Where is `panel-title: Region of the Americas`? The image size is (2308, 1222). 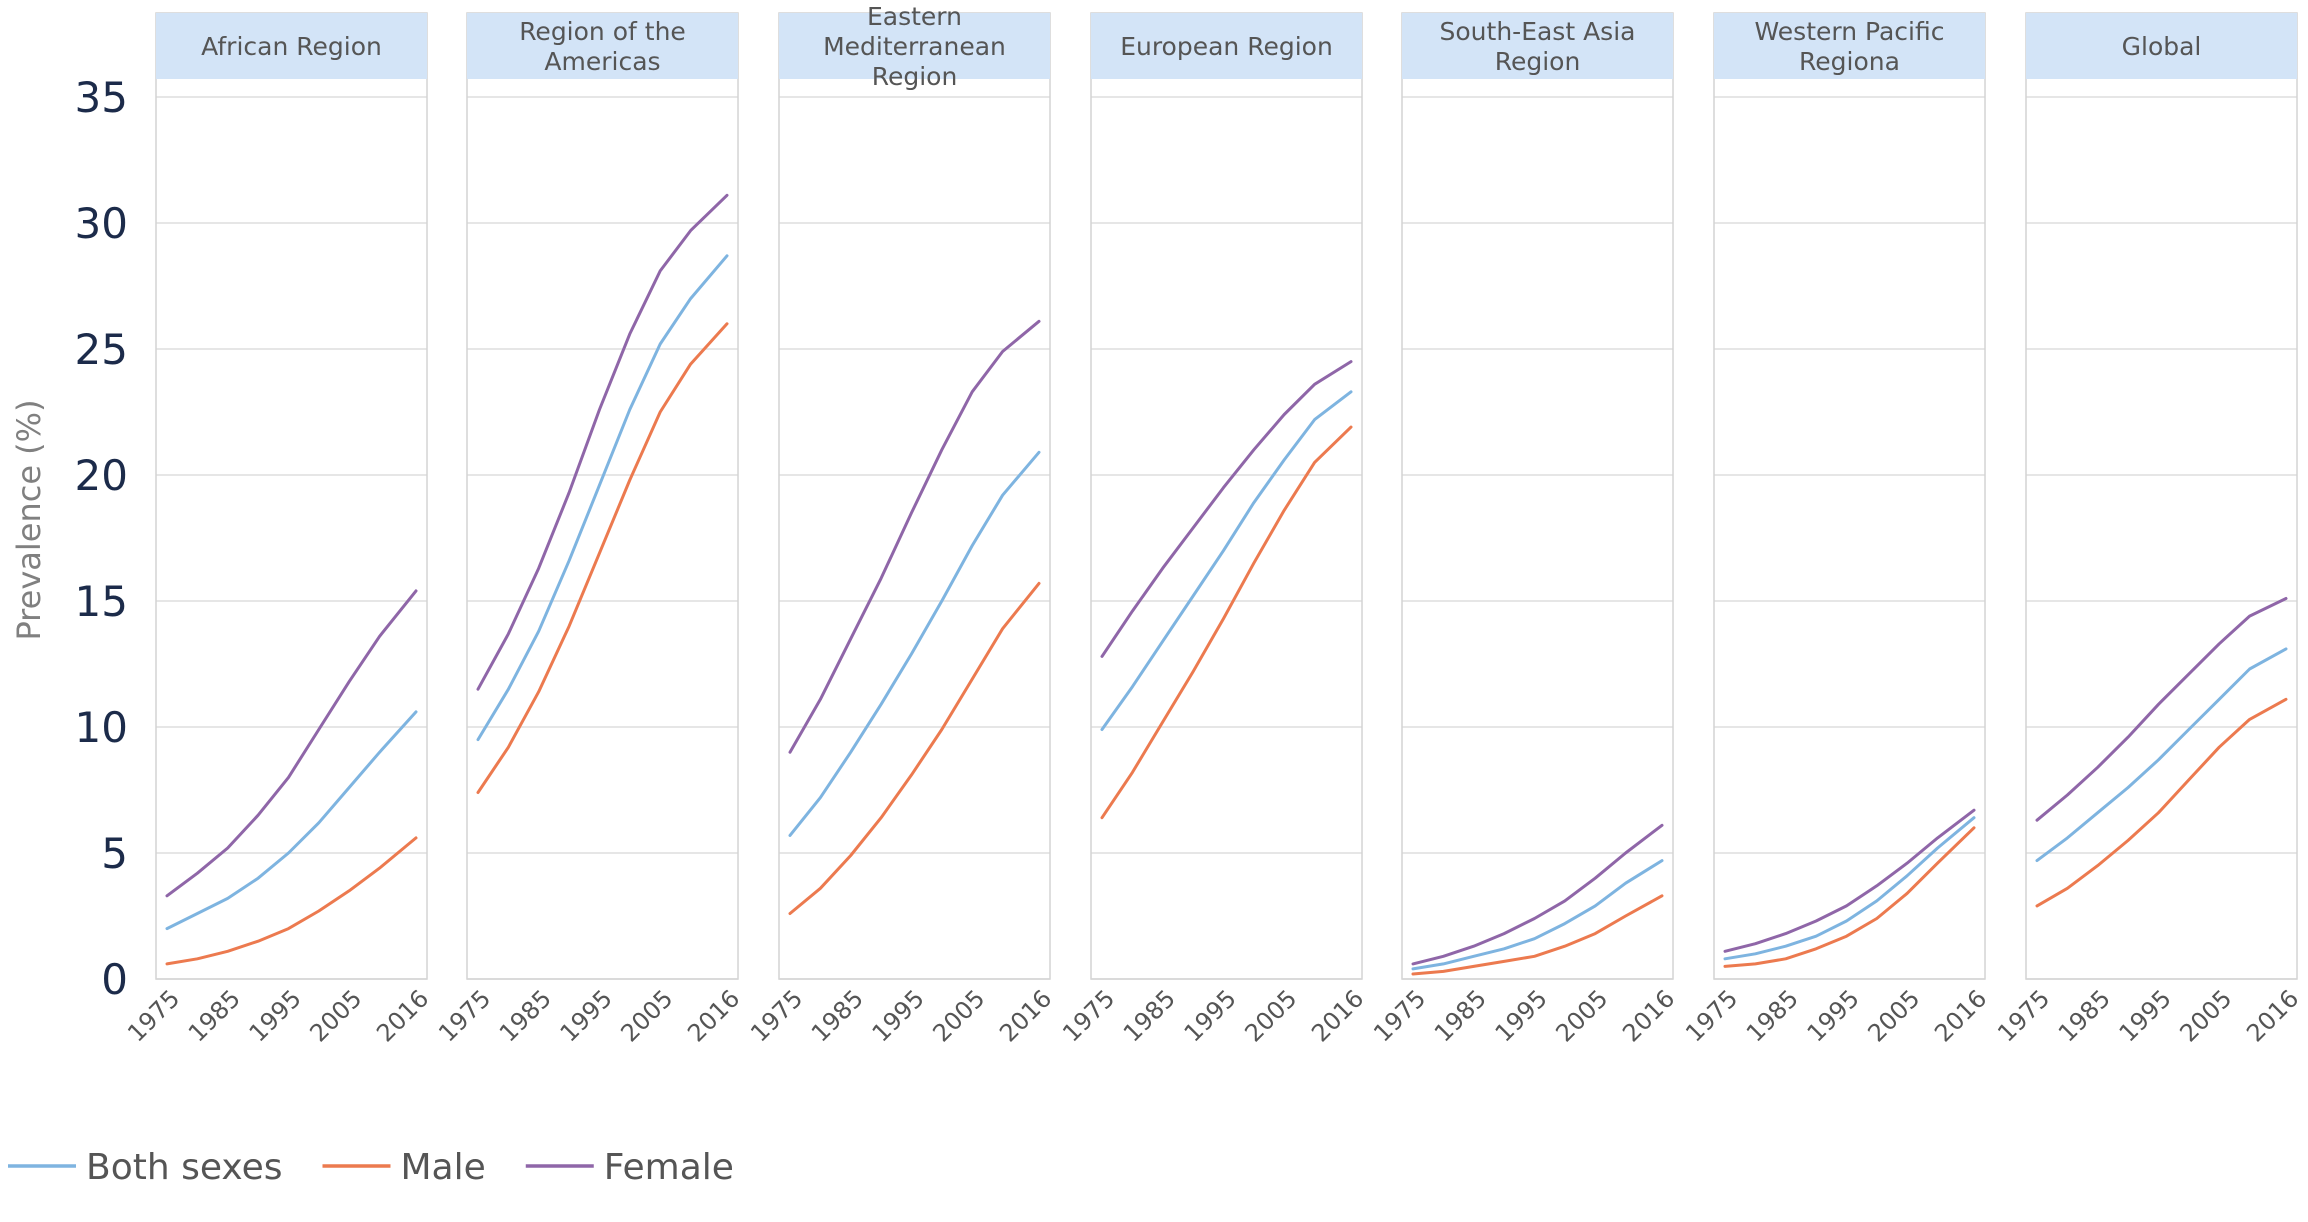 panel-title: Region of the Americas is located at coordinates (602, 46).